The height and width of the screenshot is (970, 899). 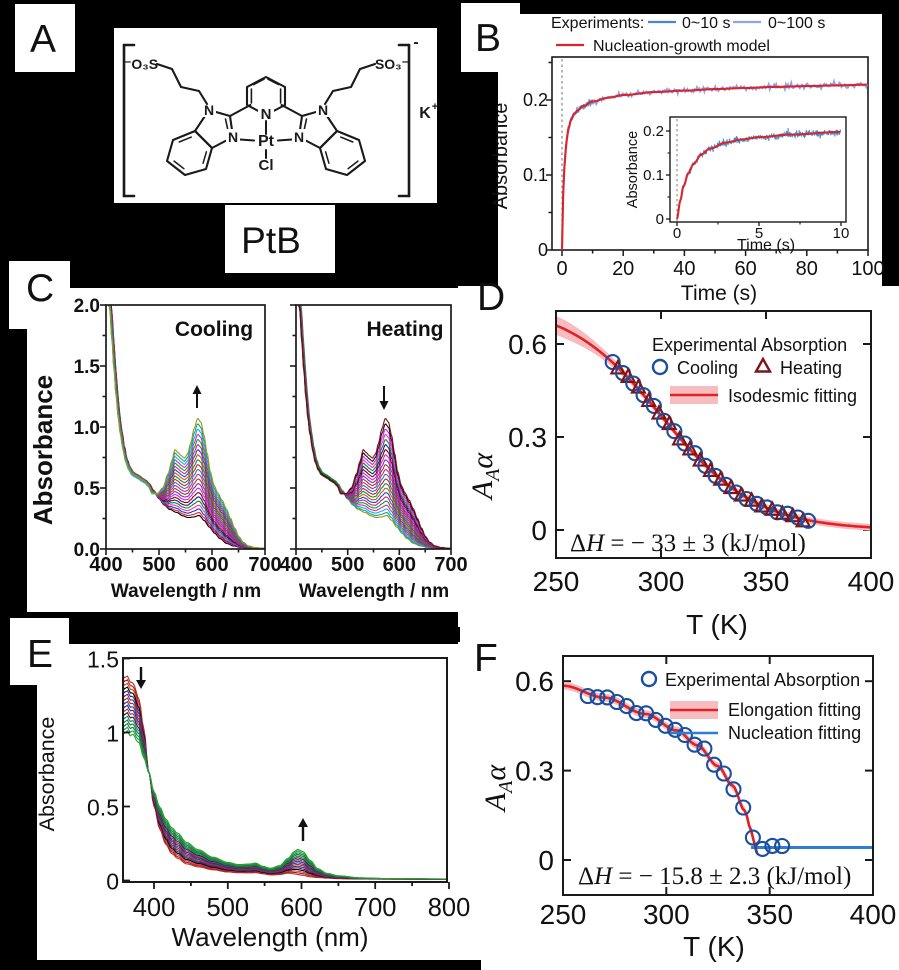 What do you see at coordinates (266, 141) in the screenshot?
I see `svg-text: Pt` at bounding box center [266, 141].